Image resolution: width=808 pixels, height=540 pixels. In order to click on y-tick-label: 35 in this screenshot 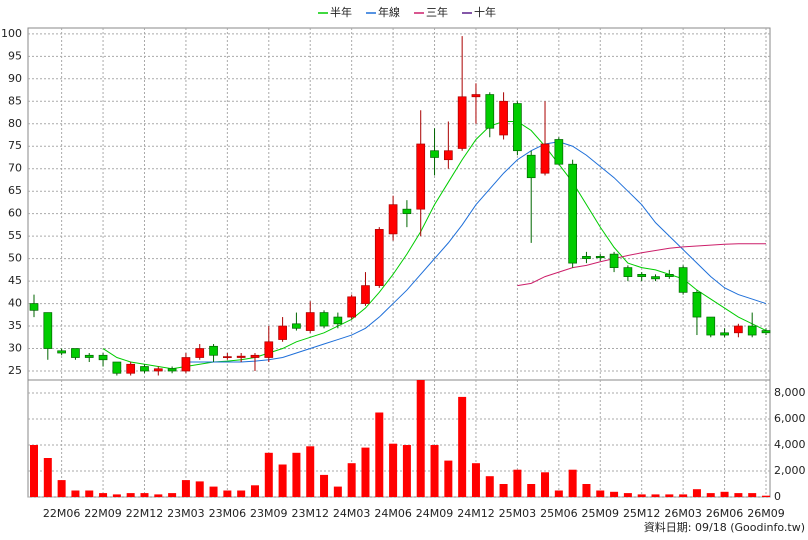, I will do `click(15, 325)`.